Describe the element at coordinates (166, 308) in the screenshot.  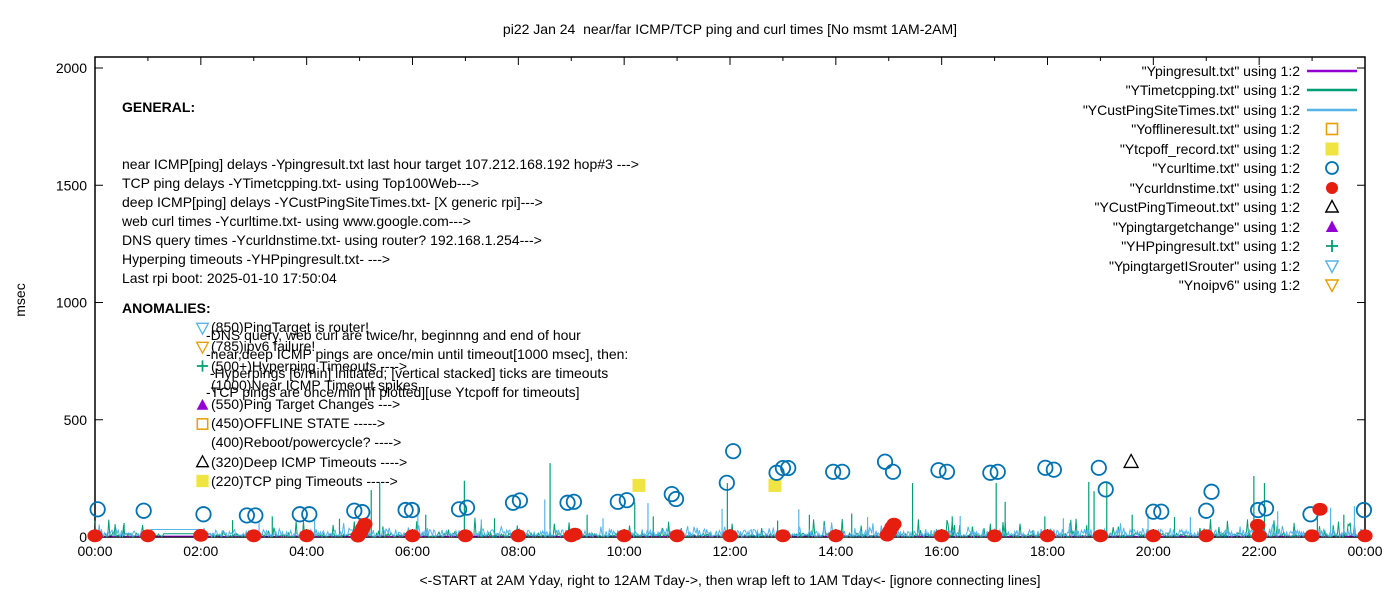
I see `anomalies-heading: ANOMALIES:` at that location.